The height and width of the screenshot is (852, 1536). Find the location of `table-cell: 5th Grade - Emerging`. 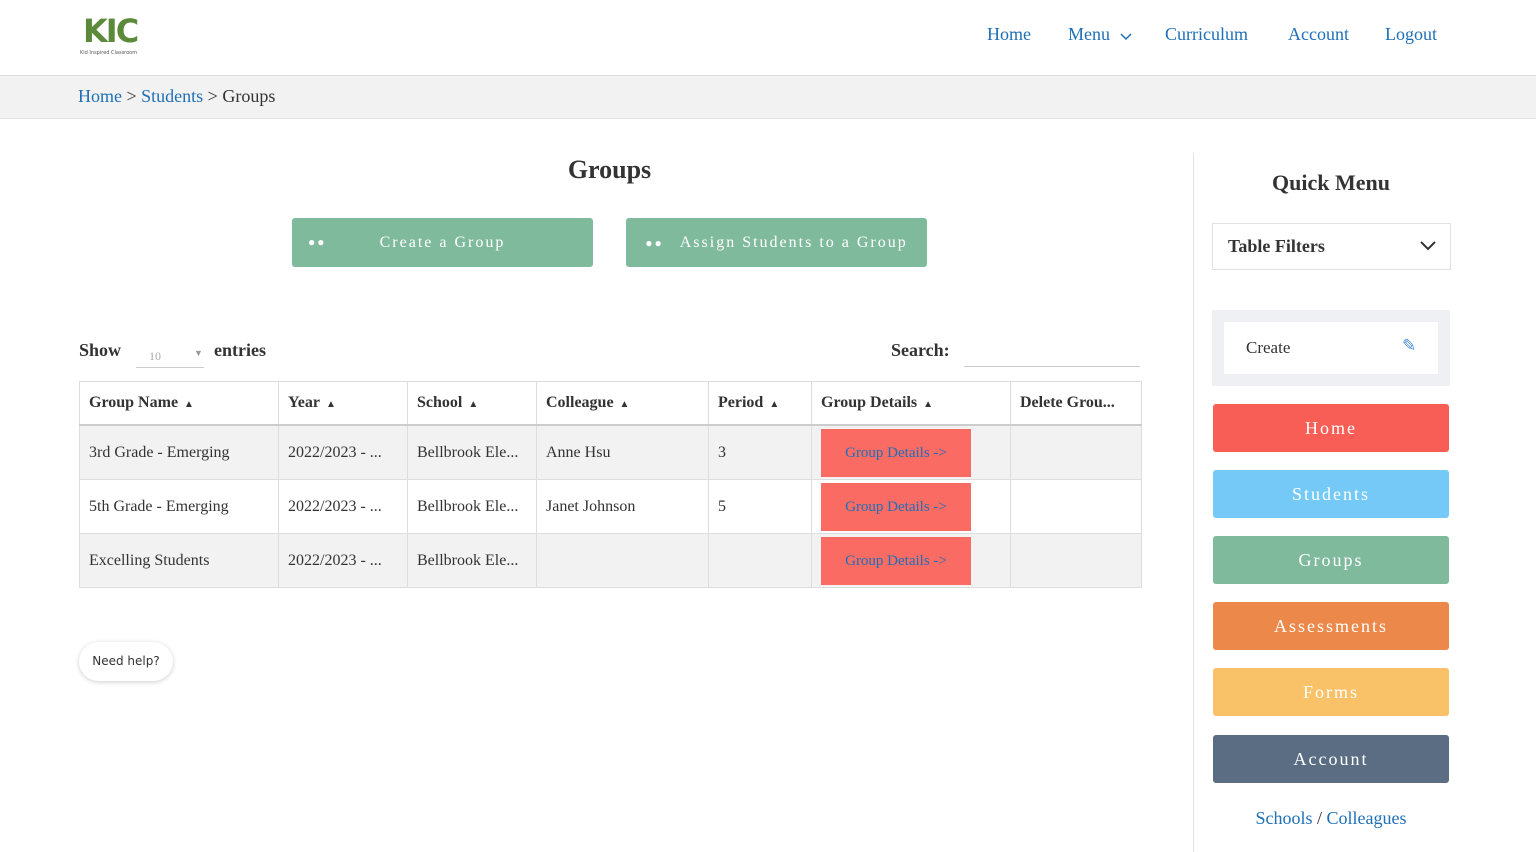

table-cell: 5th Grade - Emerging is located at coordinates (179, 506).